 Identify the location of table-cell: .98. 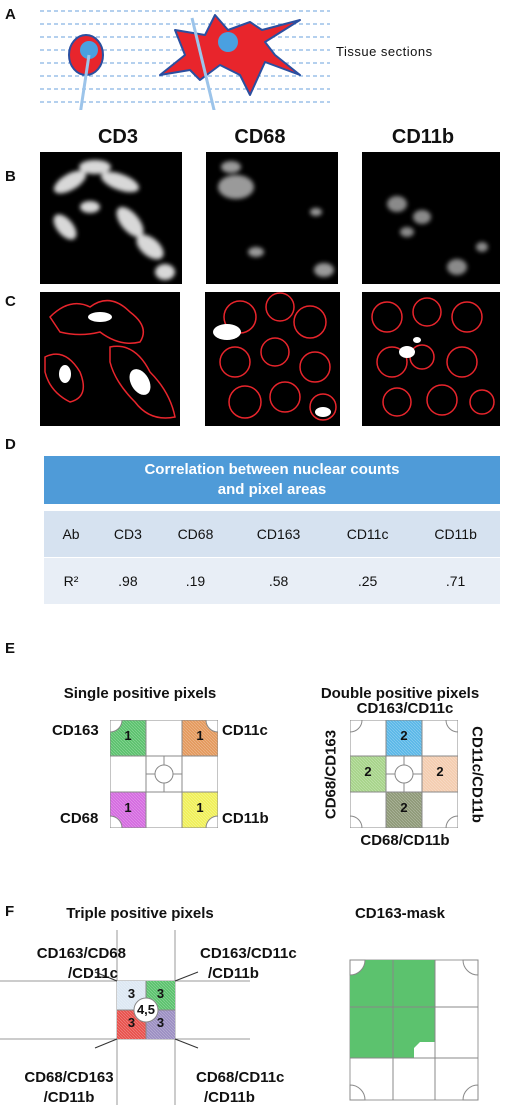
(128, 580).